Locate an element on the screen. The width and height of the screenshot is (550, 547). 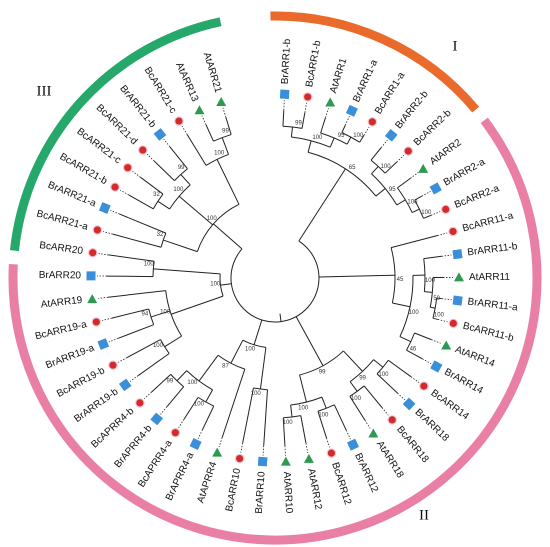
leaf-label: BrARR21-a is located at coordinates (72, 195).